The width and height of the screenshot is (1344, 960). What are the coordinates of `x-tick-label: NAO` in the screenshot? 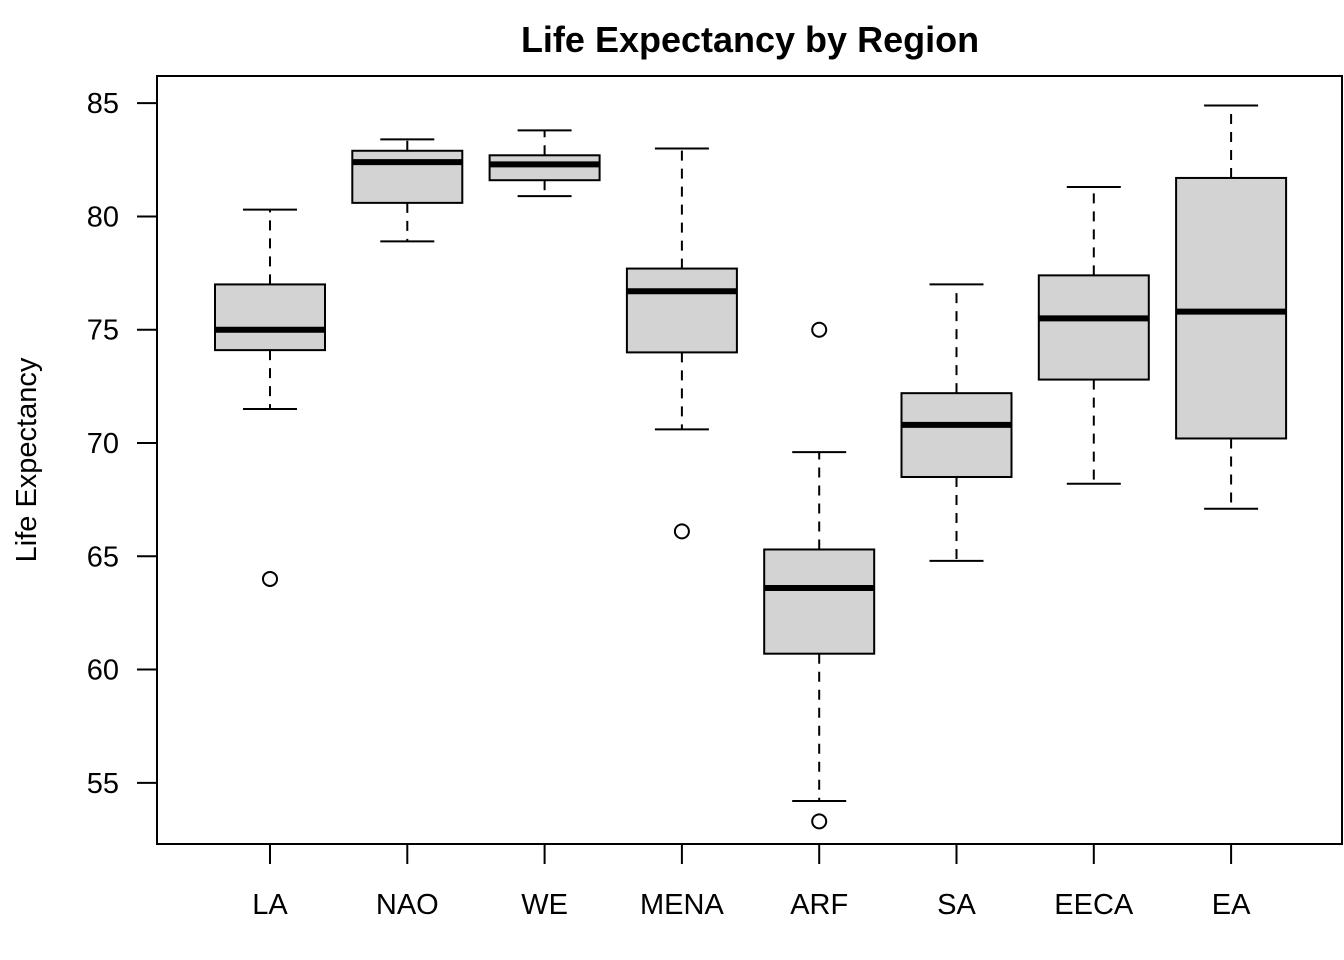 It's located at (407, 905).